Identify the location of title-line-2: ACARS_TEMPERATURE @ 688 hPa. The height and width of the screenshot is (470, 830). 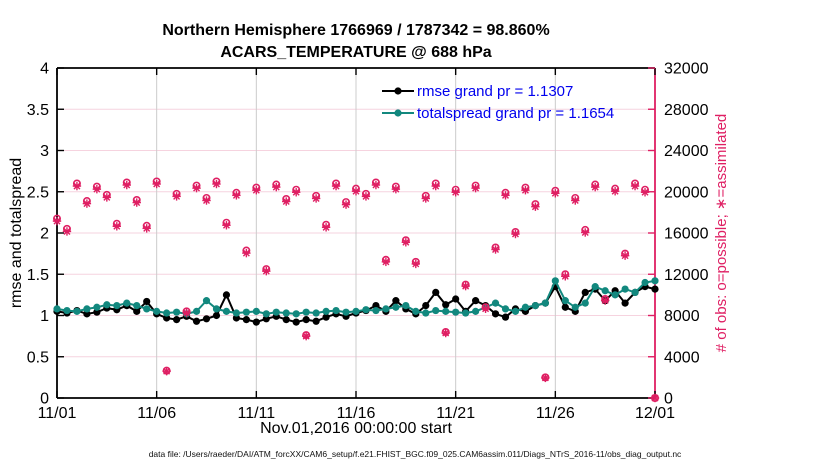
(356, 52).